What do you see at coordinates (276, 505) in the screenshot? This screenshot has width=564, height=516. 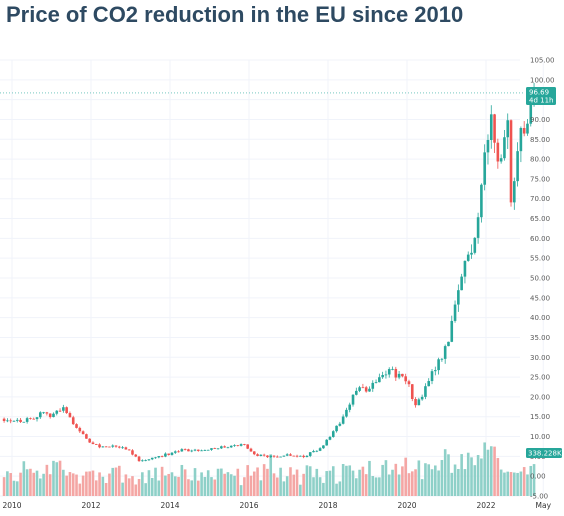 I see `x-axis: 2010 2012 2014 2016 2018 2020 2022 May` at bounding box center [276, 505].